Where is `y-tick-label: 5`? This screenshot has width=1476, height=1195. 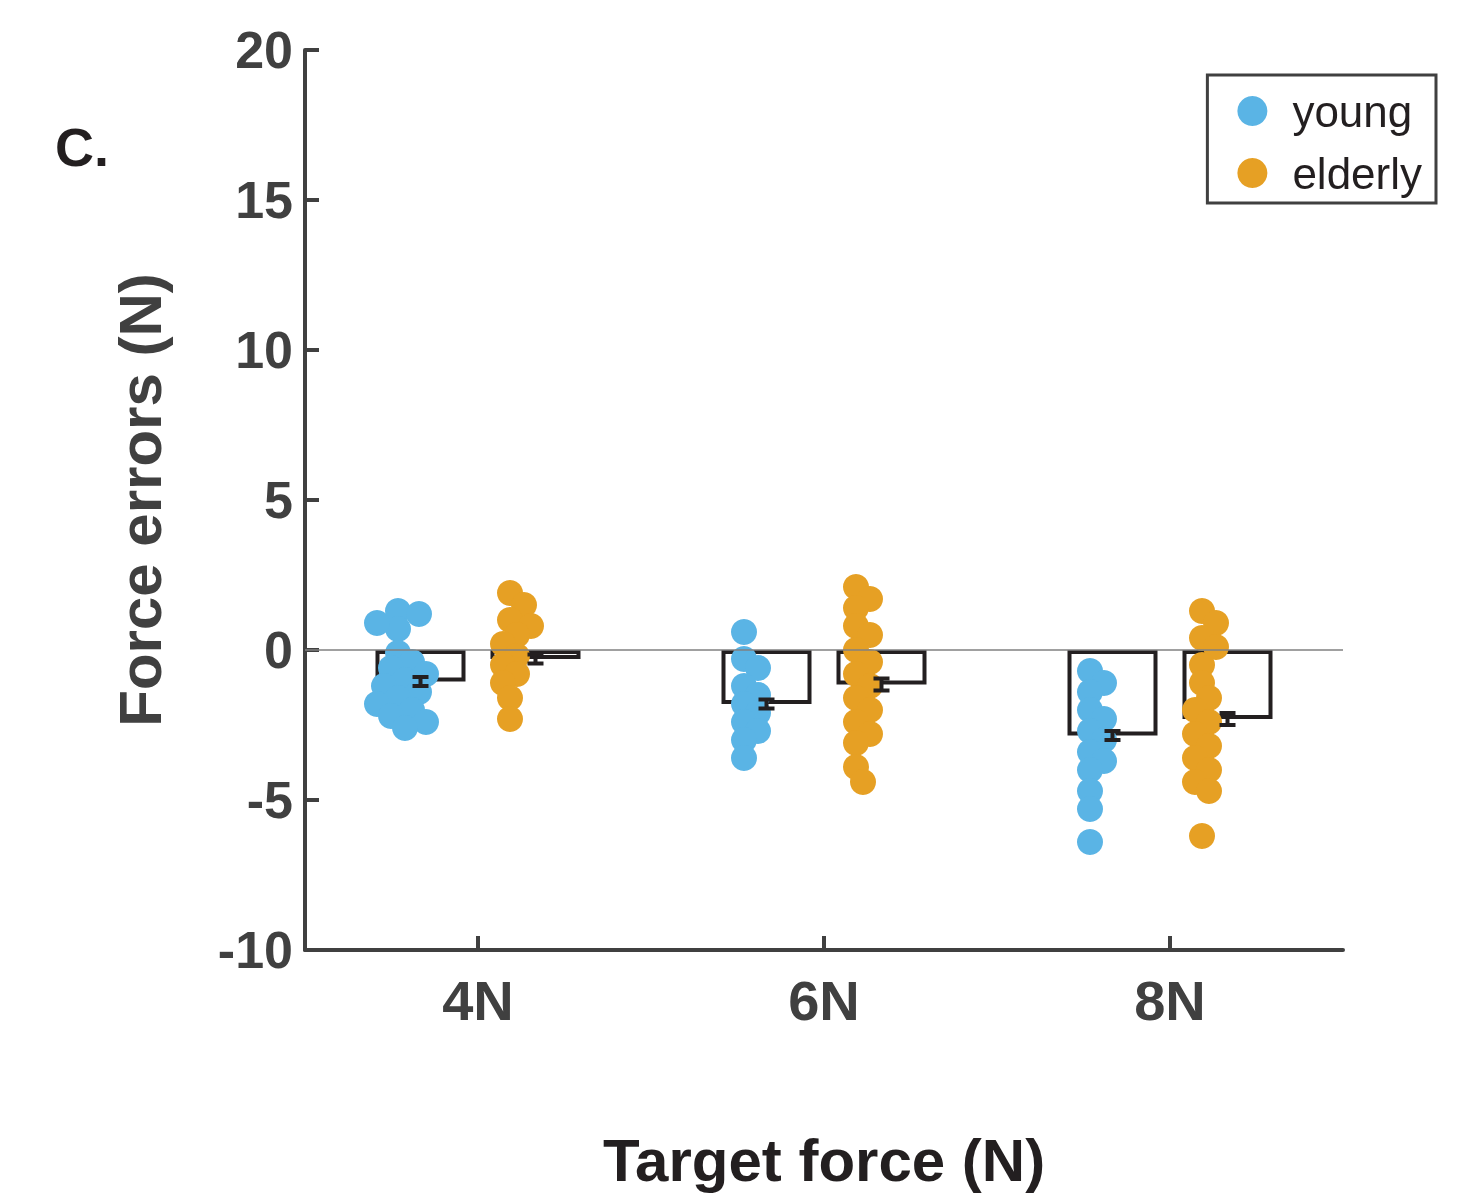
y-tick-label: 5 is located at coordinates (278, 500).